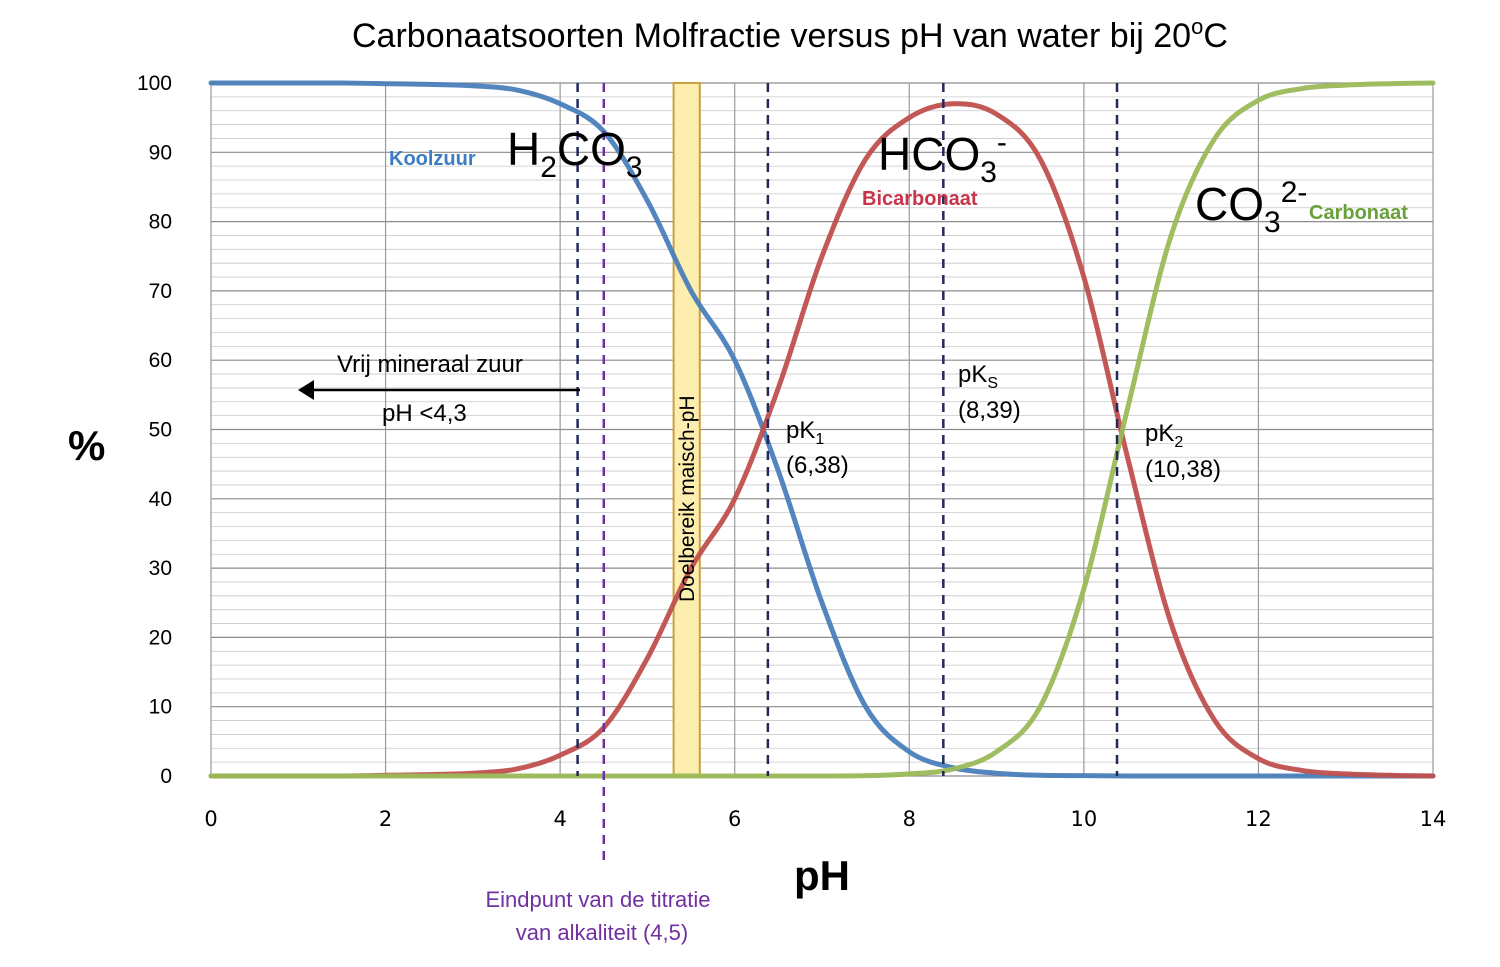  I want to click on pk2-value: (10,38), so click(1183, 469).